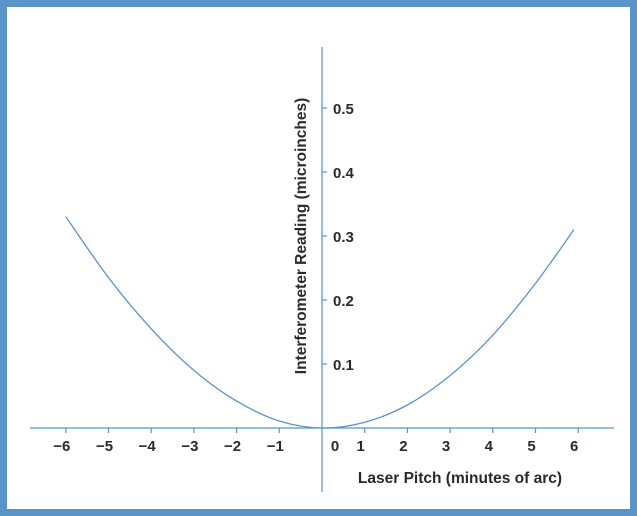 The height and width of the screenshot is (516, 637). Describe the element at coordinates (316, 441) in the screenshot. I see `x-ticks-group: −6 −5 −4 −3 −2 −1 0 1 2 3 4 5 6` at that location.